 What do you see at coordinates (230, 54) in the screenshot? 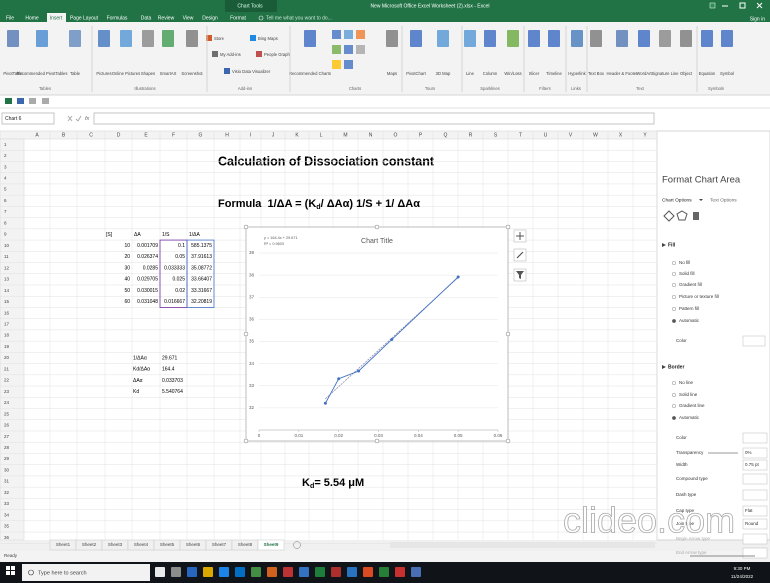
I see `ribbon-button: My Add-ins` at bounding box center [230, 54].